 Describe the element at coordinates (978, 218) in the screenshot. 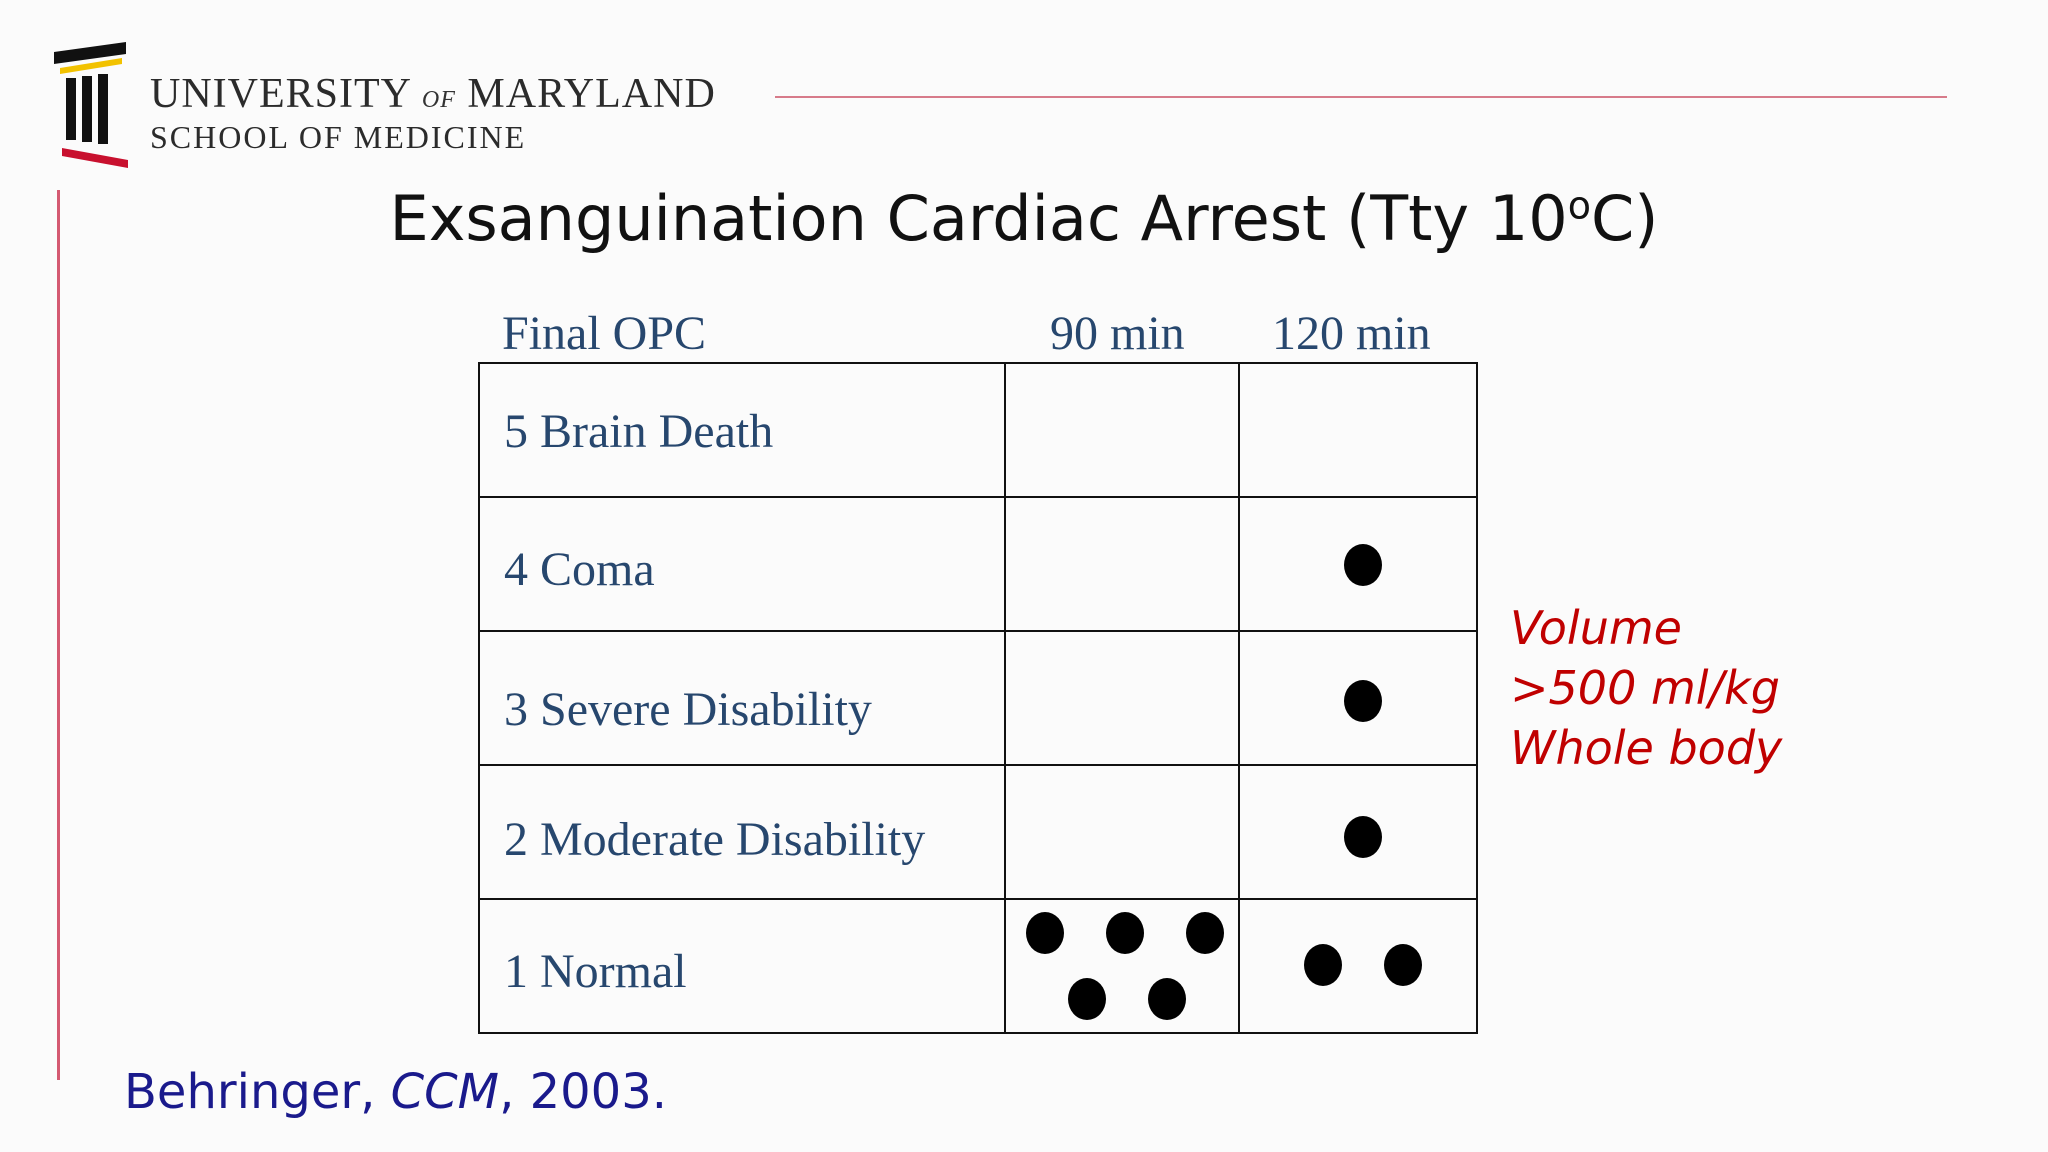

I see `title-main: Exsanguination Cardiac Arrest (Tty 10` at that location.